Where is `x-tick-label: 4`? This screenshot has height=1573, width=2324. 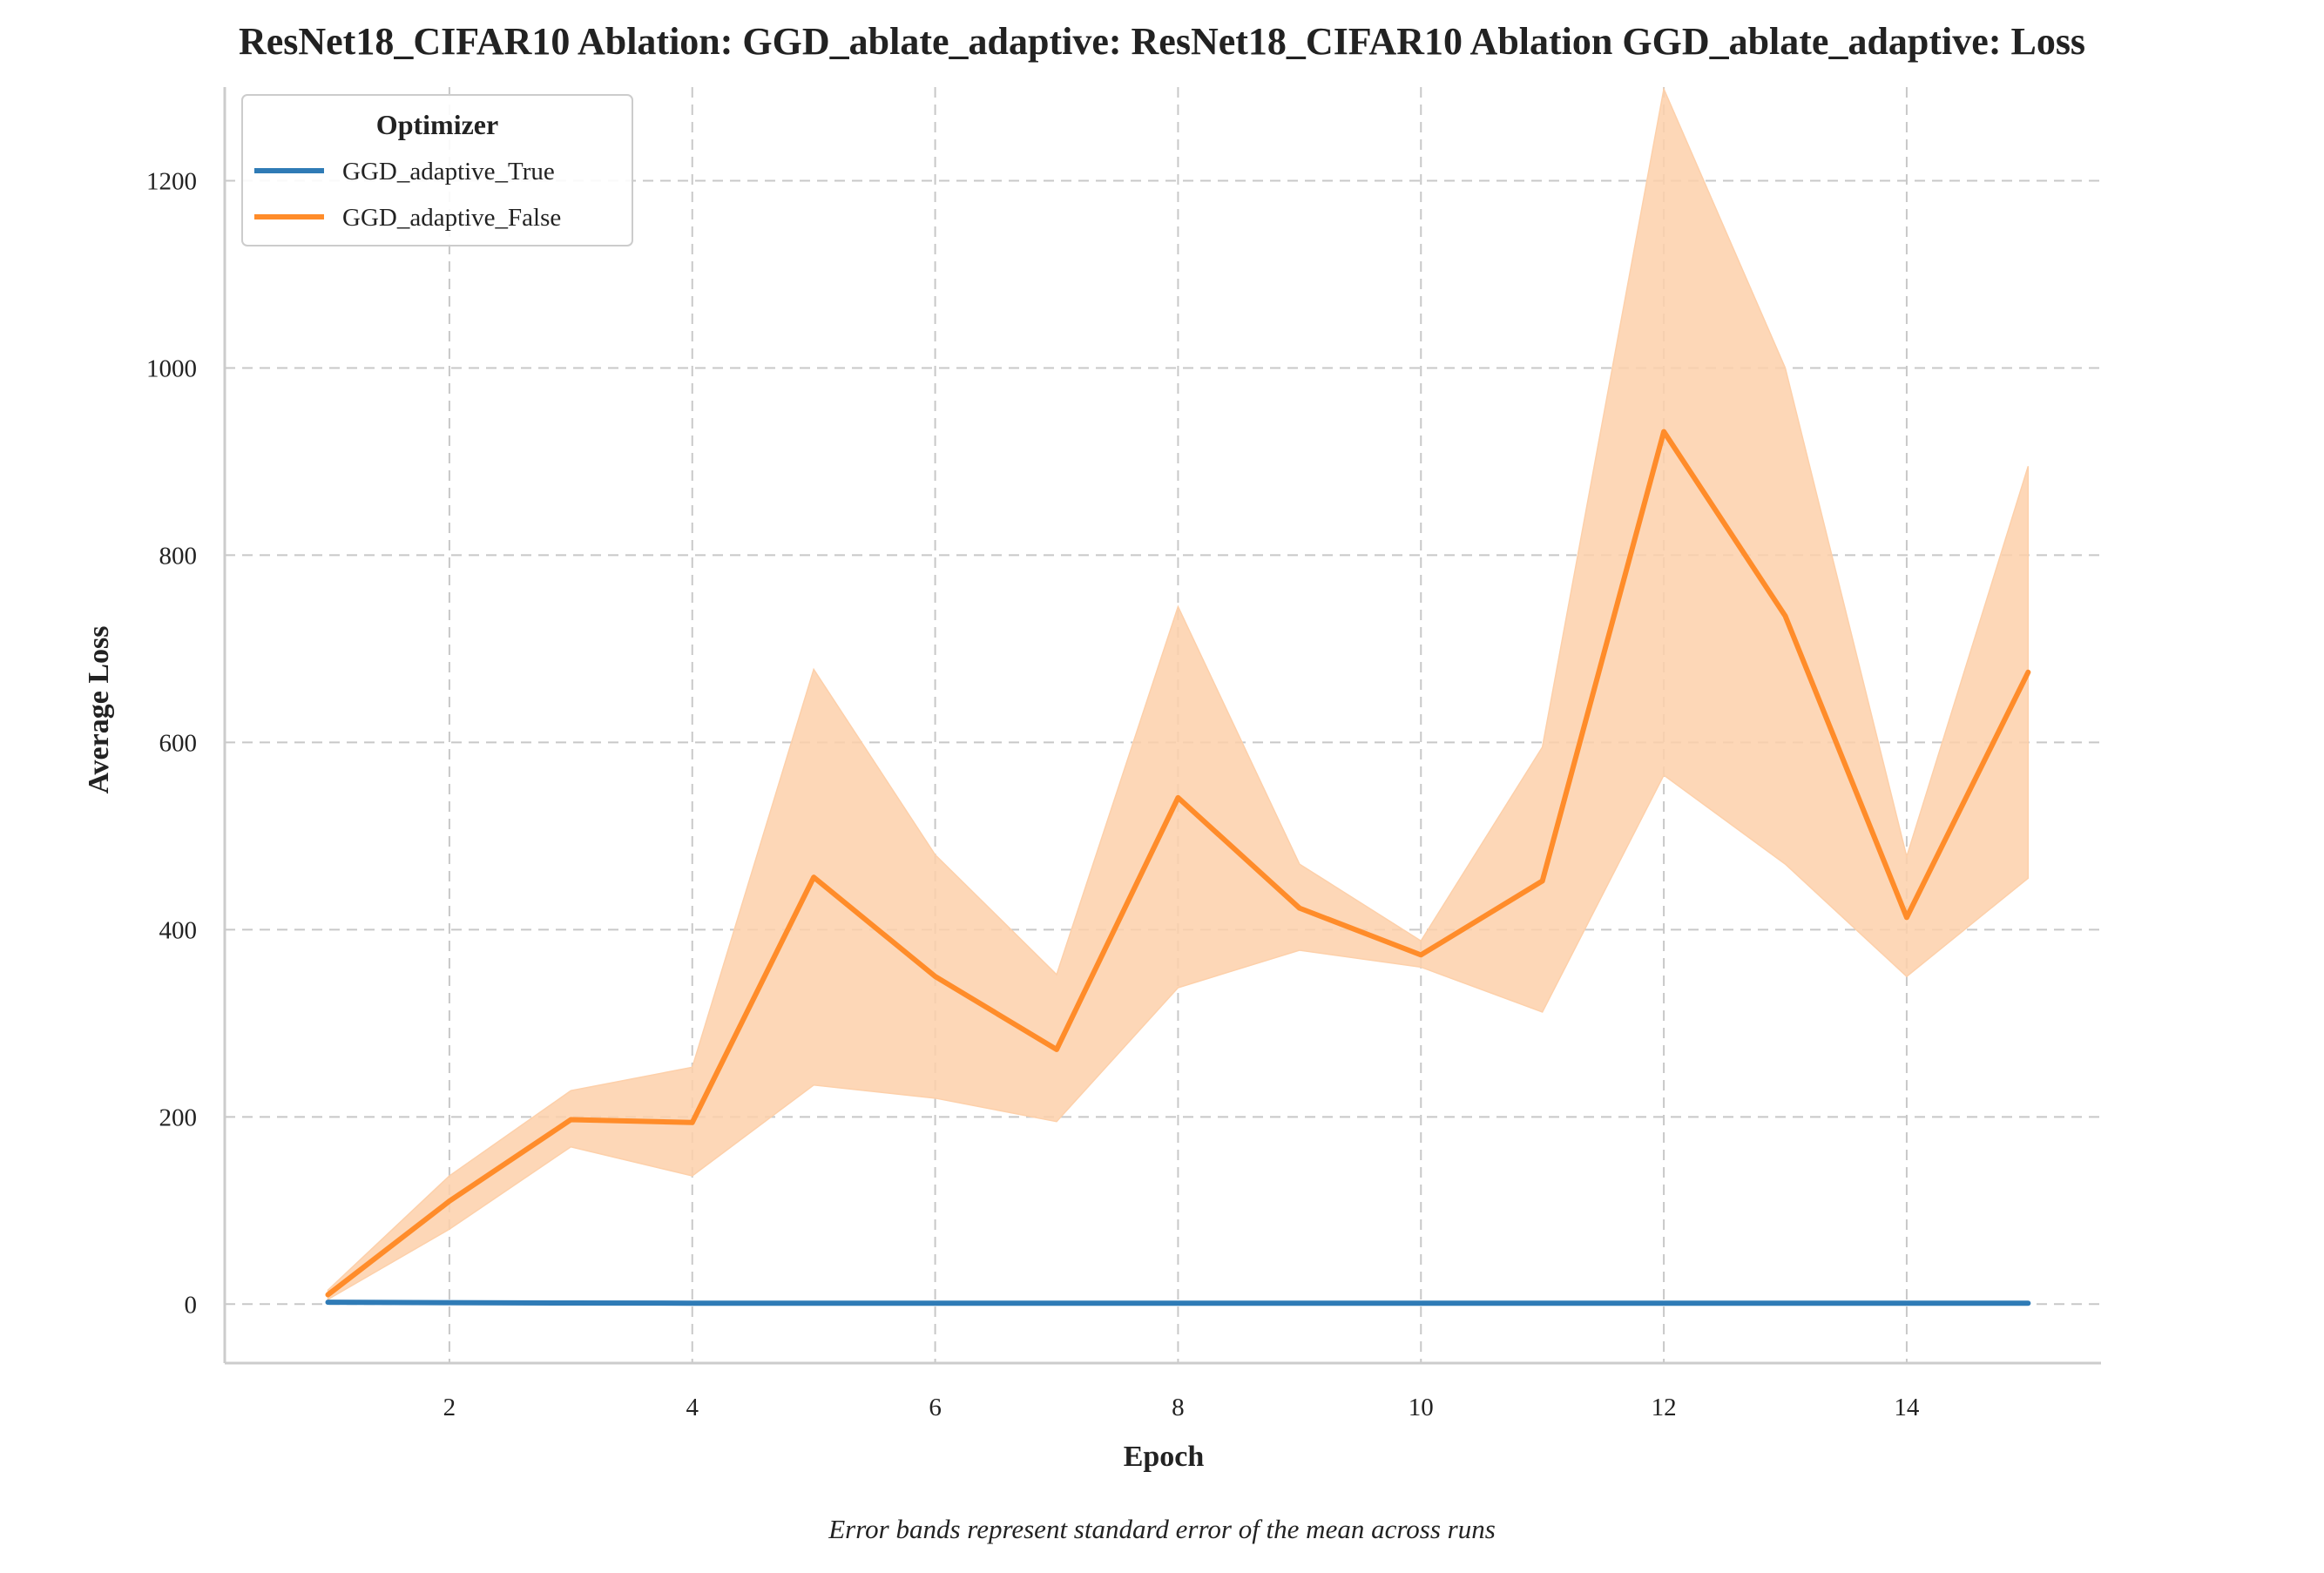
x-tick-label: 4 is located at coordinates (692, 1407).